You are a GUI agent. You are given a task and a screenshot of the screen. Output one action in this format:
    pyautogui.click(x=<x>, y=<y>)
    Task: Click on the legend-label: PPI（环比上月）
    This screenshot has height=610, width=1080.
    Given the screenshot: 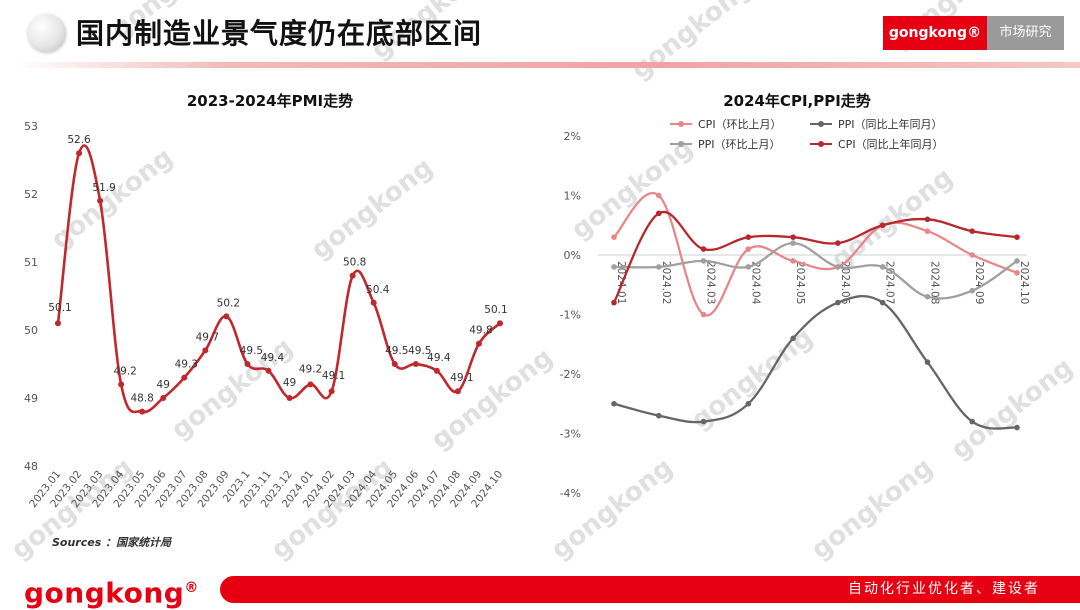 What is the action you would take?
    pyautogui.click(x=739, y=144)
    